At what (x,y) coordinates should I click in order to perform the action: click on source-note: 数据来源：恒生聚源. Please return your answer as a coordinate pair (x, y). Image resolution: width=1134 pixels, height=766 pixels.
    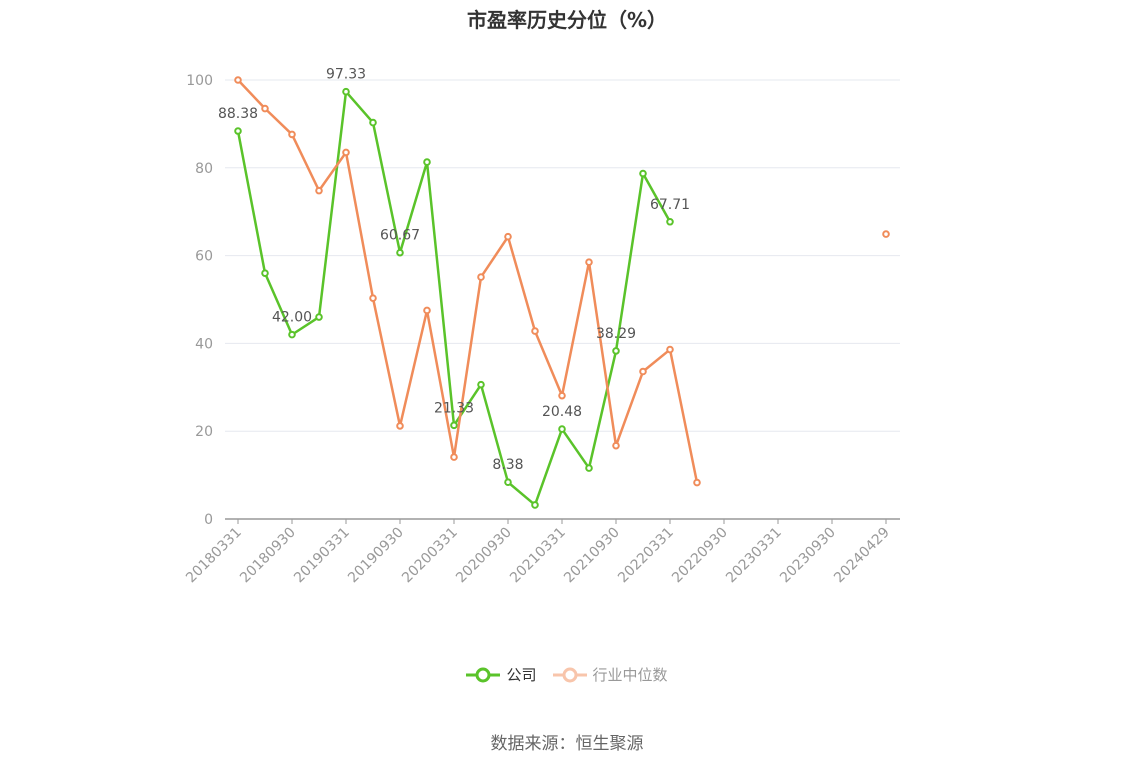
    Looking at the image, I should click on (567, 744).